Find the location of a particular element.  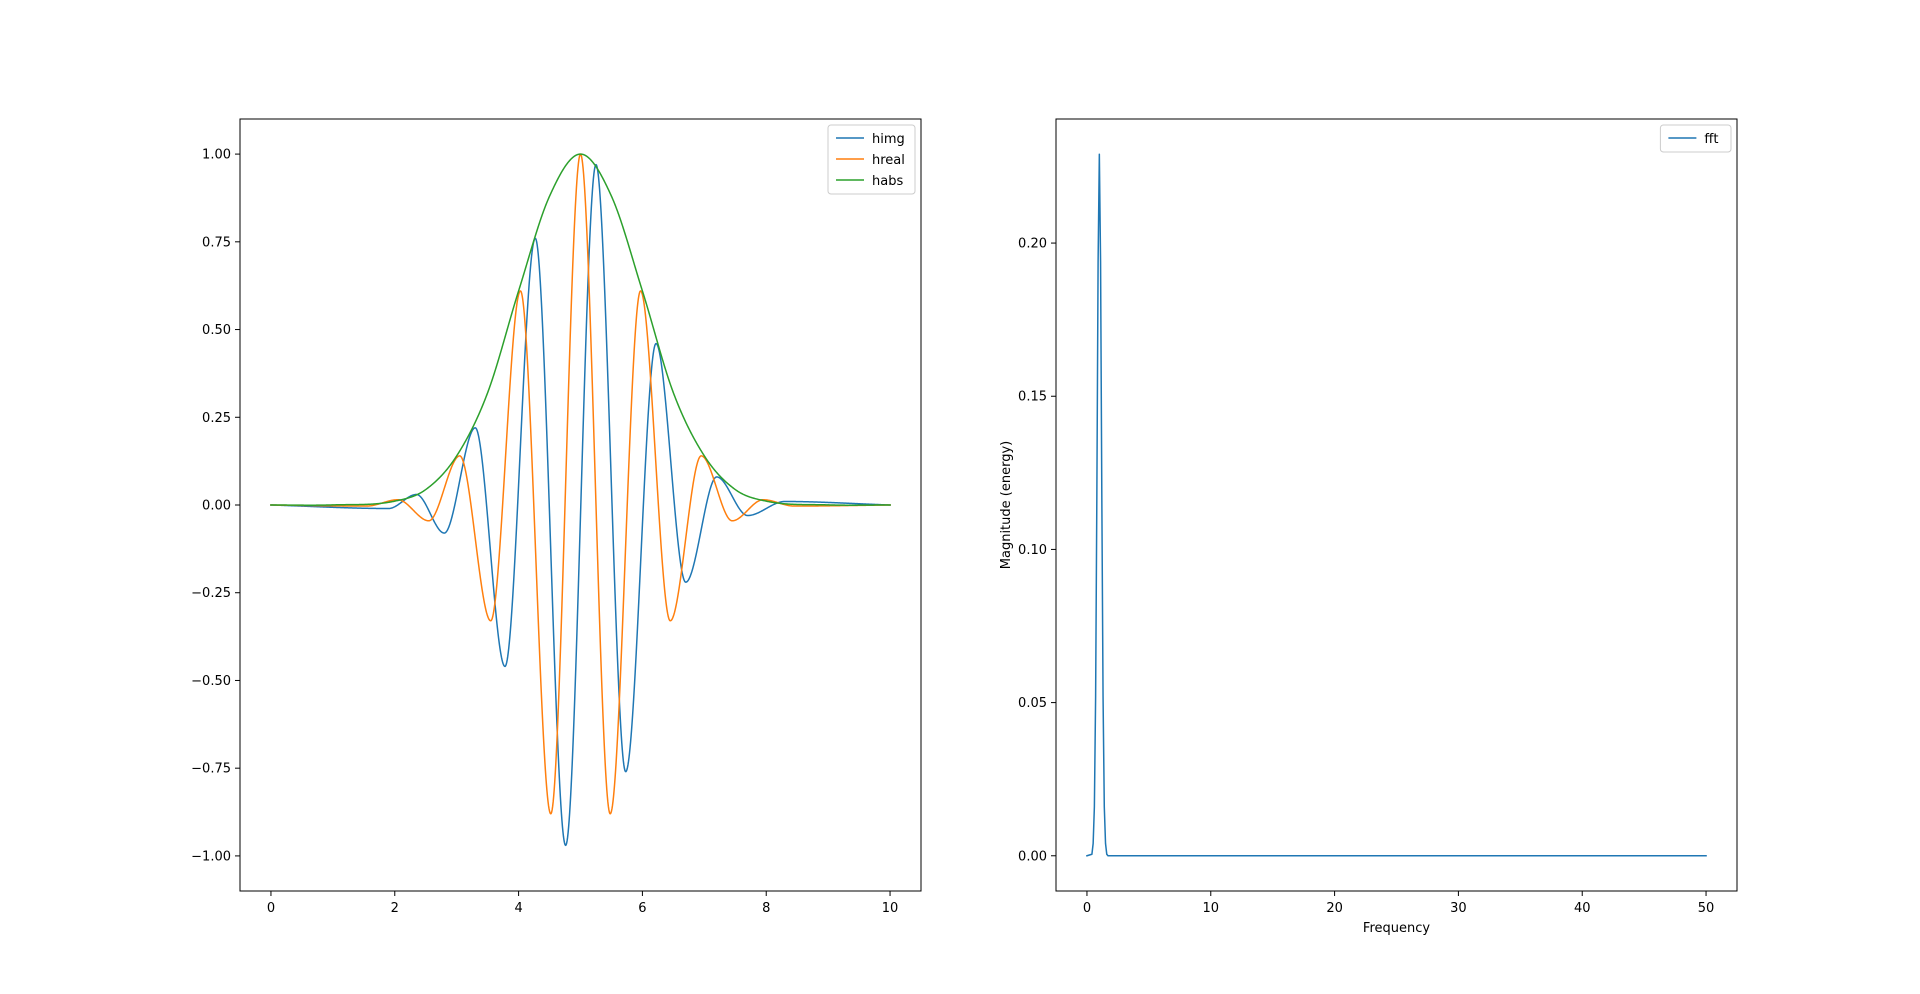

x-tick-label: 20 is located at coordinates (1334, 908).